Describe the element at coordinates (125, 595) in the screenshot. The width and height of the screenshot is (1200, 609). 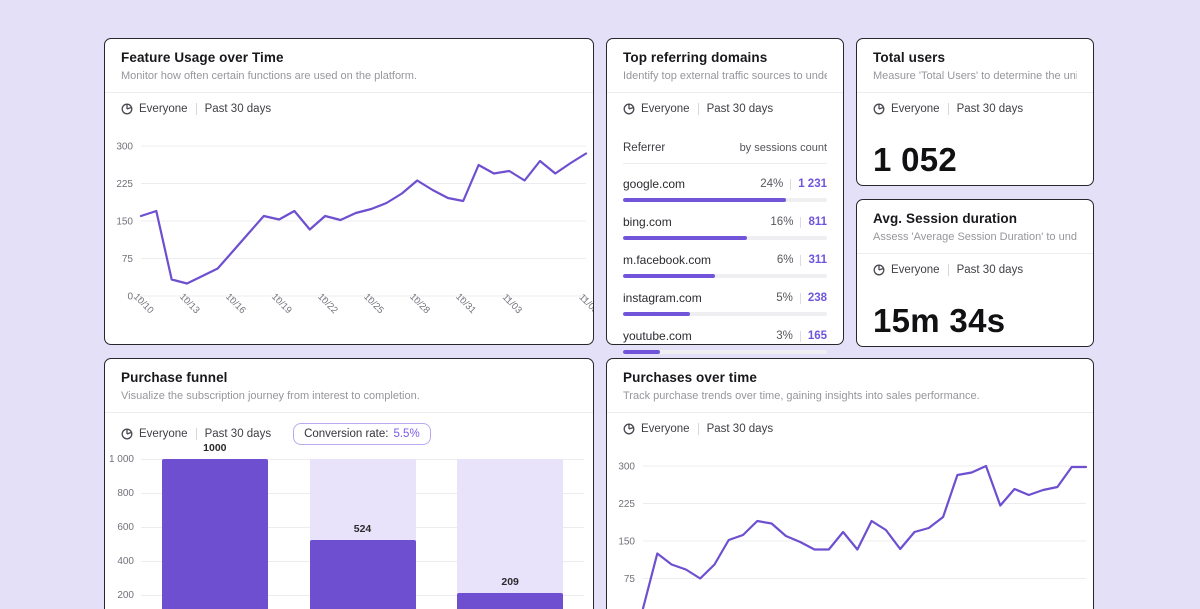
I see `funnel-y-tick-label: 200` at that location.